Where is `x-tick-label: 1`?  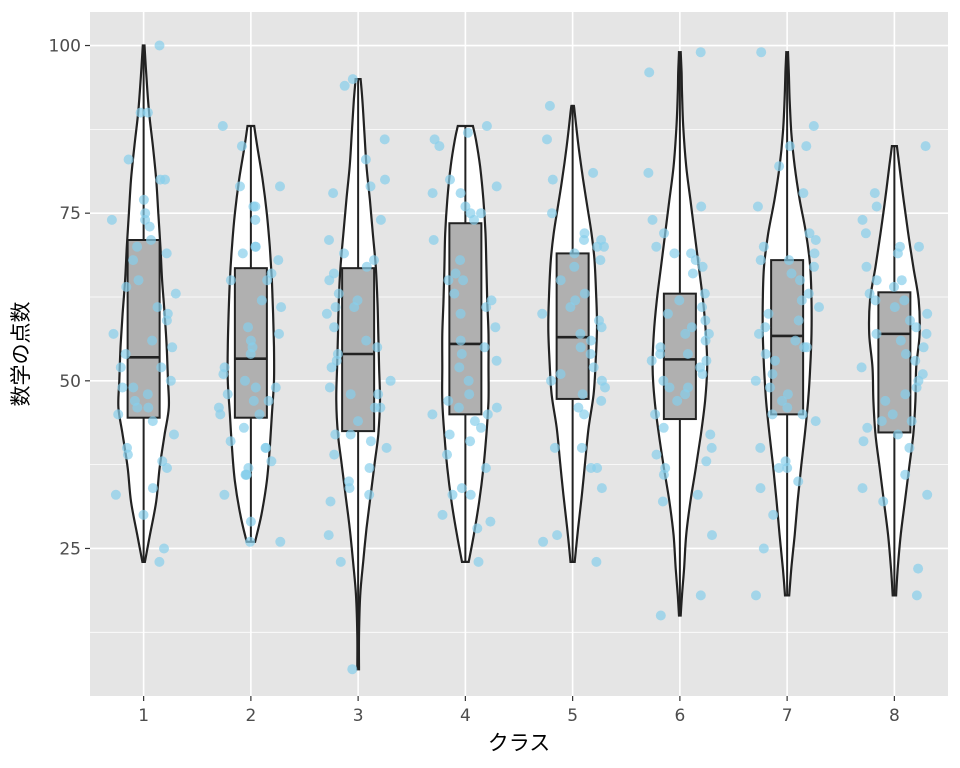 x-tick-label: 1 is located at coordinates (143, 716).